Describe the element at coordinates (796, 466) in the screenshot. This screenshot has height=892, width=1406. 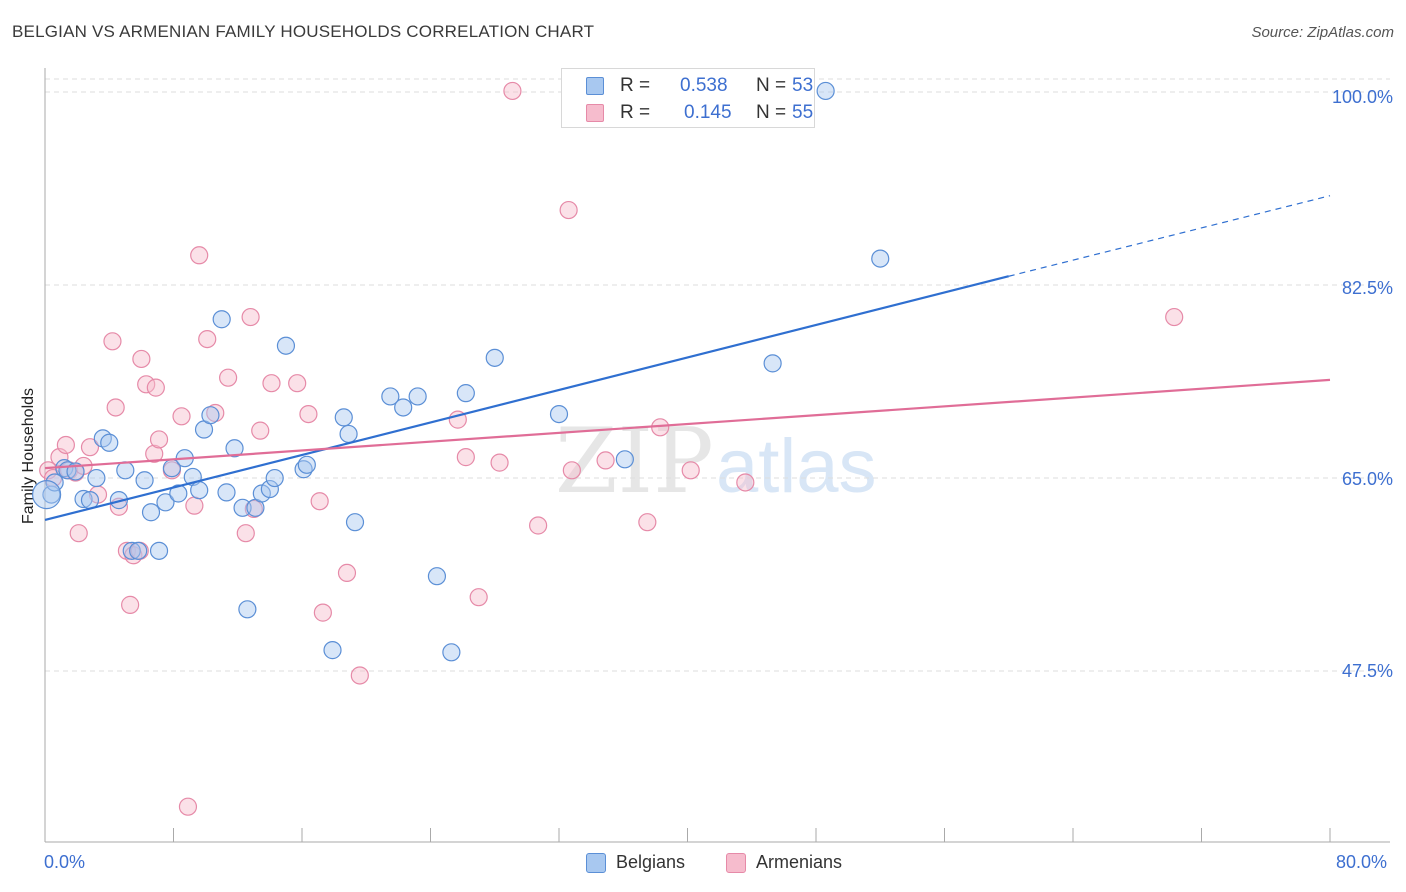
I see `watermark-atlas: atlas` at that location.